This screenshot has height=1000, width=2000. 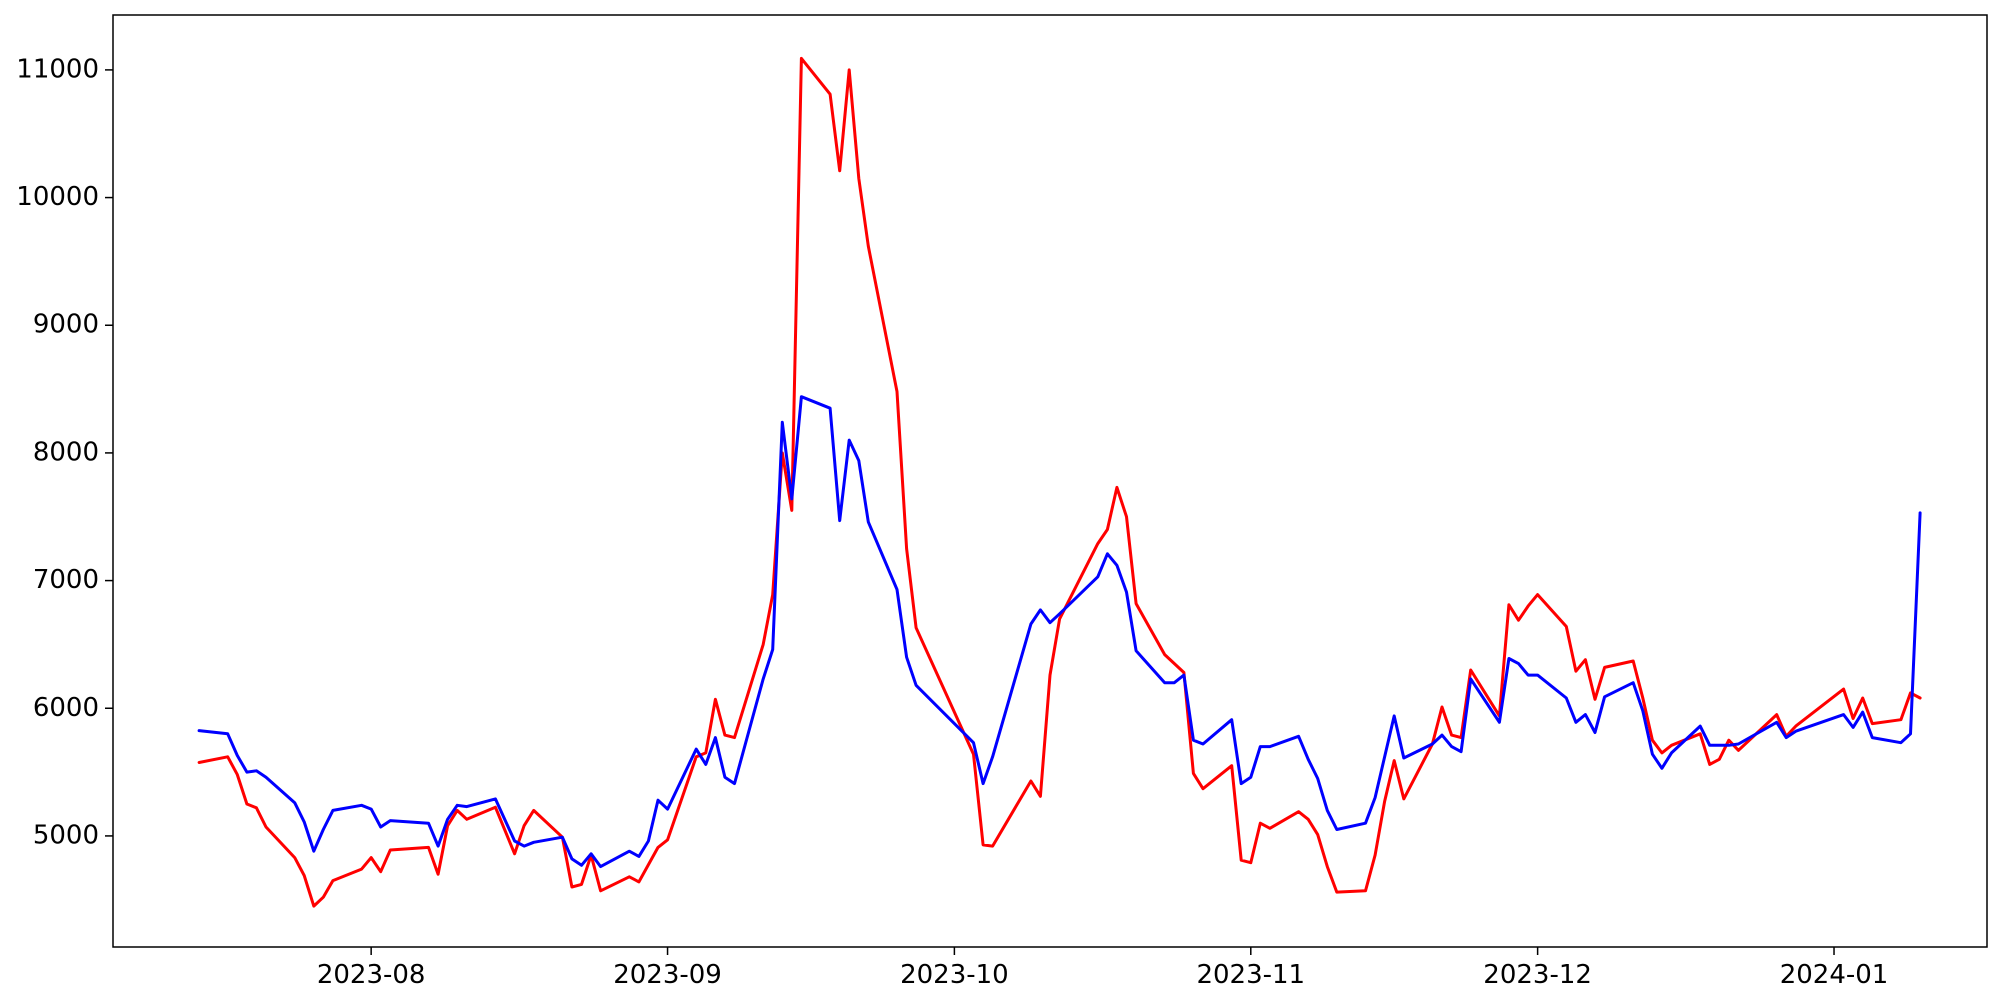 What do you see at coordinates (66, 835) in the screenshot?
I see `y-tick-label: 5000` at bounding box center [66, 835].